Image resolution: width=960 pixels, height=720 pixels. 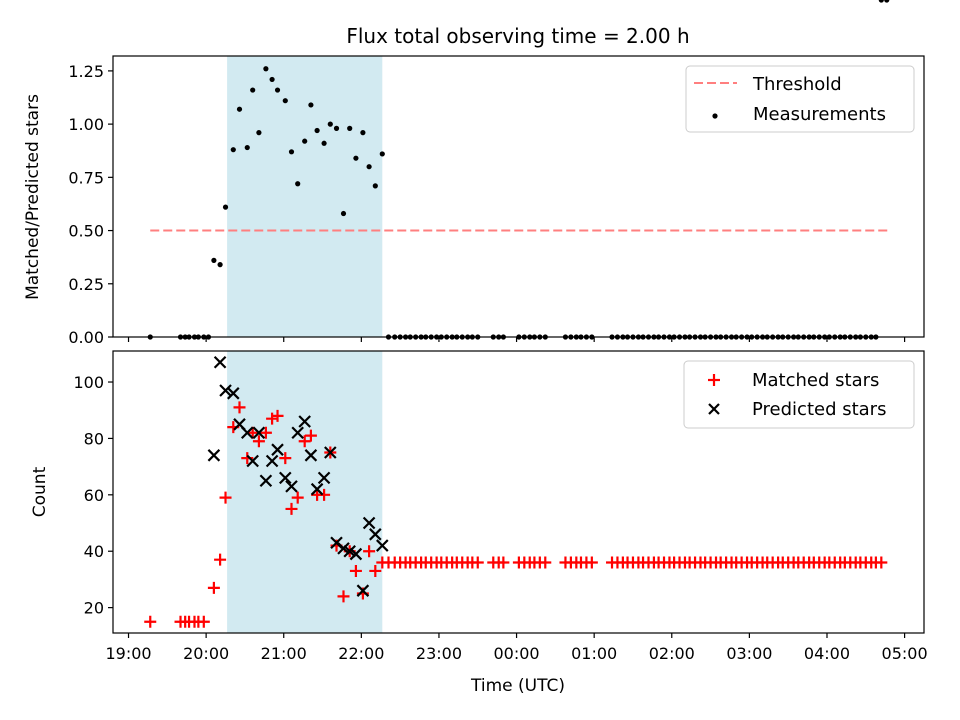 I want to click on top-y-tick-label: 0.00, so click(x=86, y=337).